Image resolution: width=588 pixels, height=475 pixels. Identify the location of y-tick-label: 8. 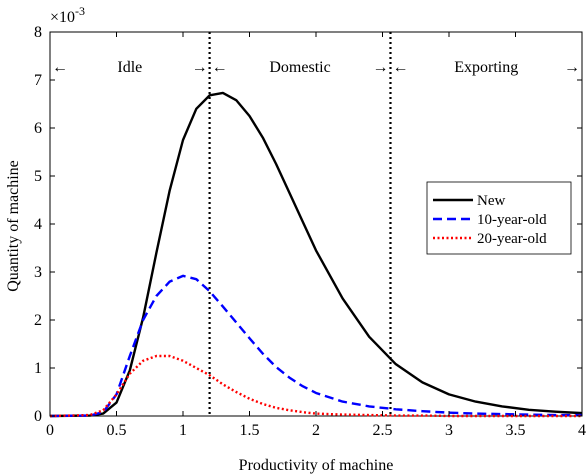
(38, 32).